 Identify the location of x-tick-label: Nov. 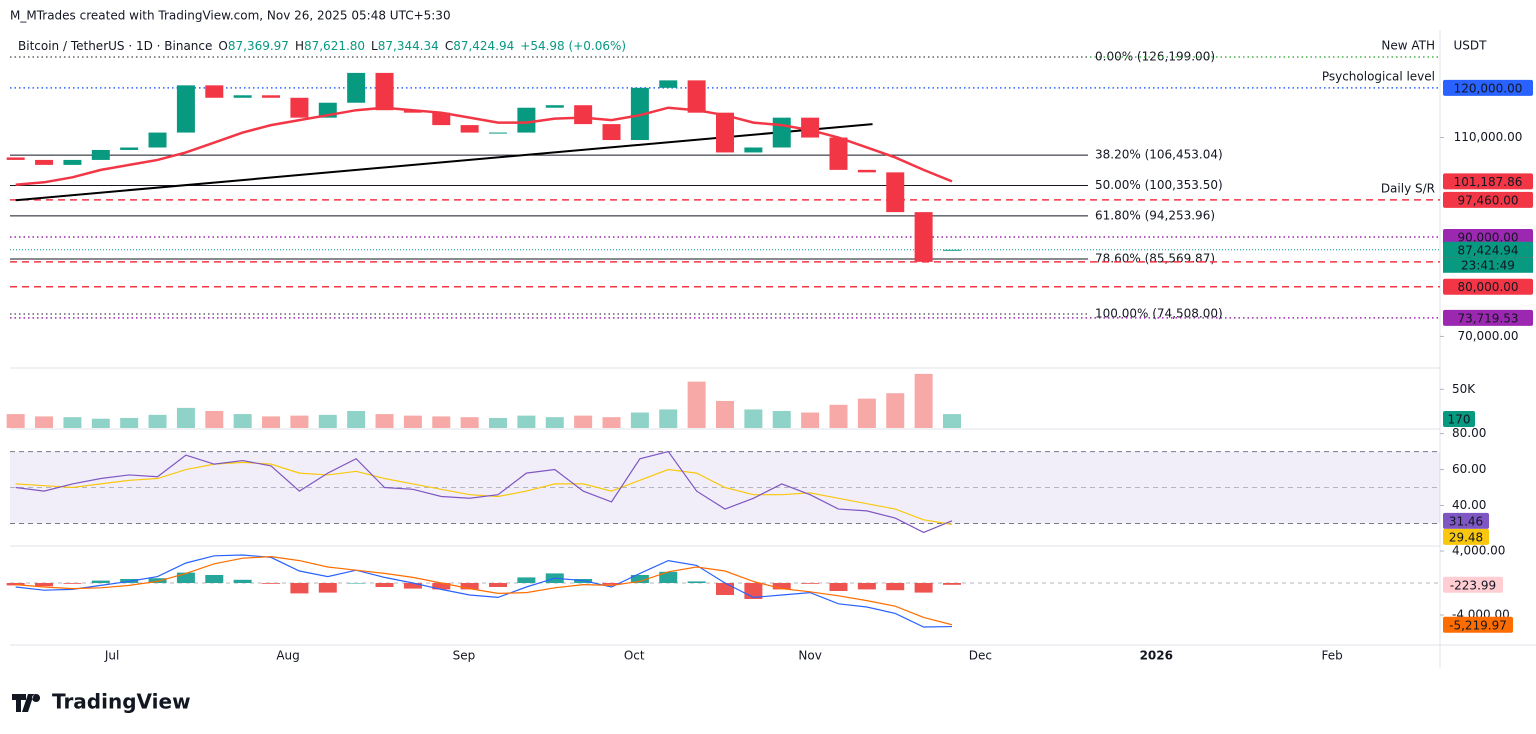
(809, 656).